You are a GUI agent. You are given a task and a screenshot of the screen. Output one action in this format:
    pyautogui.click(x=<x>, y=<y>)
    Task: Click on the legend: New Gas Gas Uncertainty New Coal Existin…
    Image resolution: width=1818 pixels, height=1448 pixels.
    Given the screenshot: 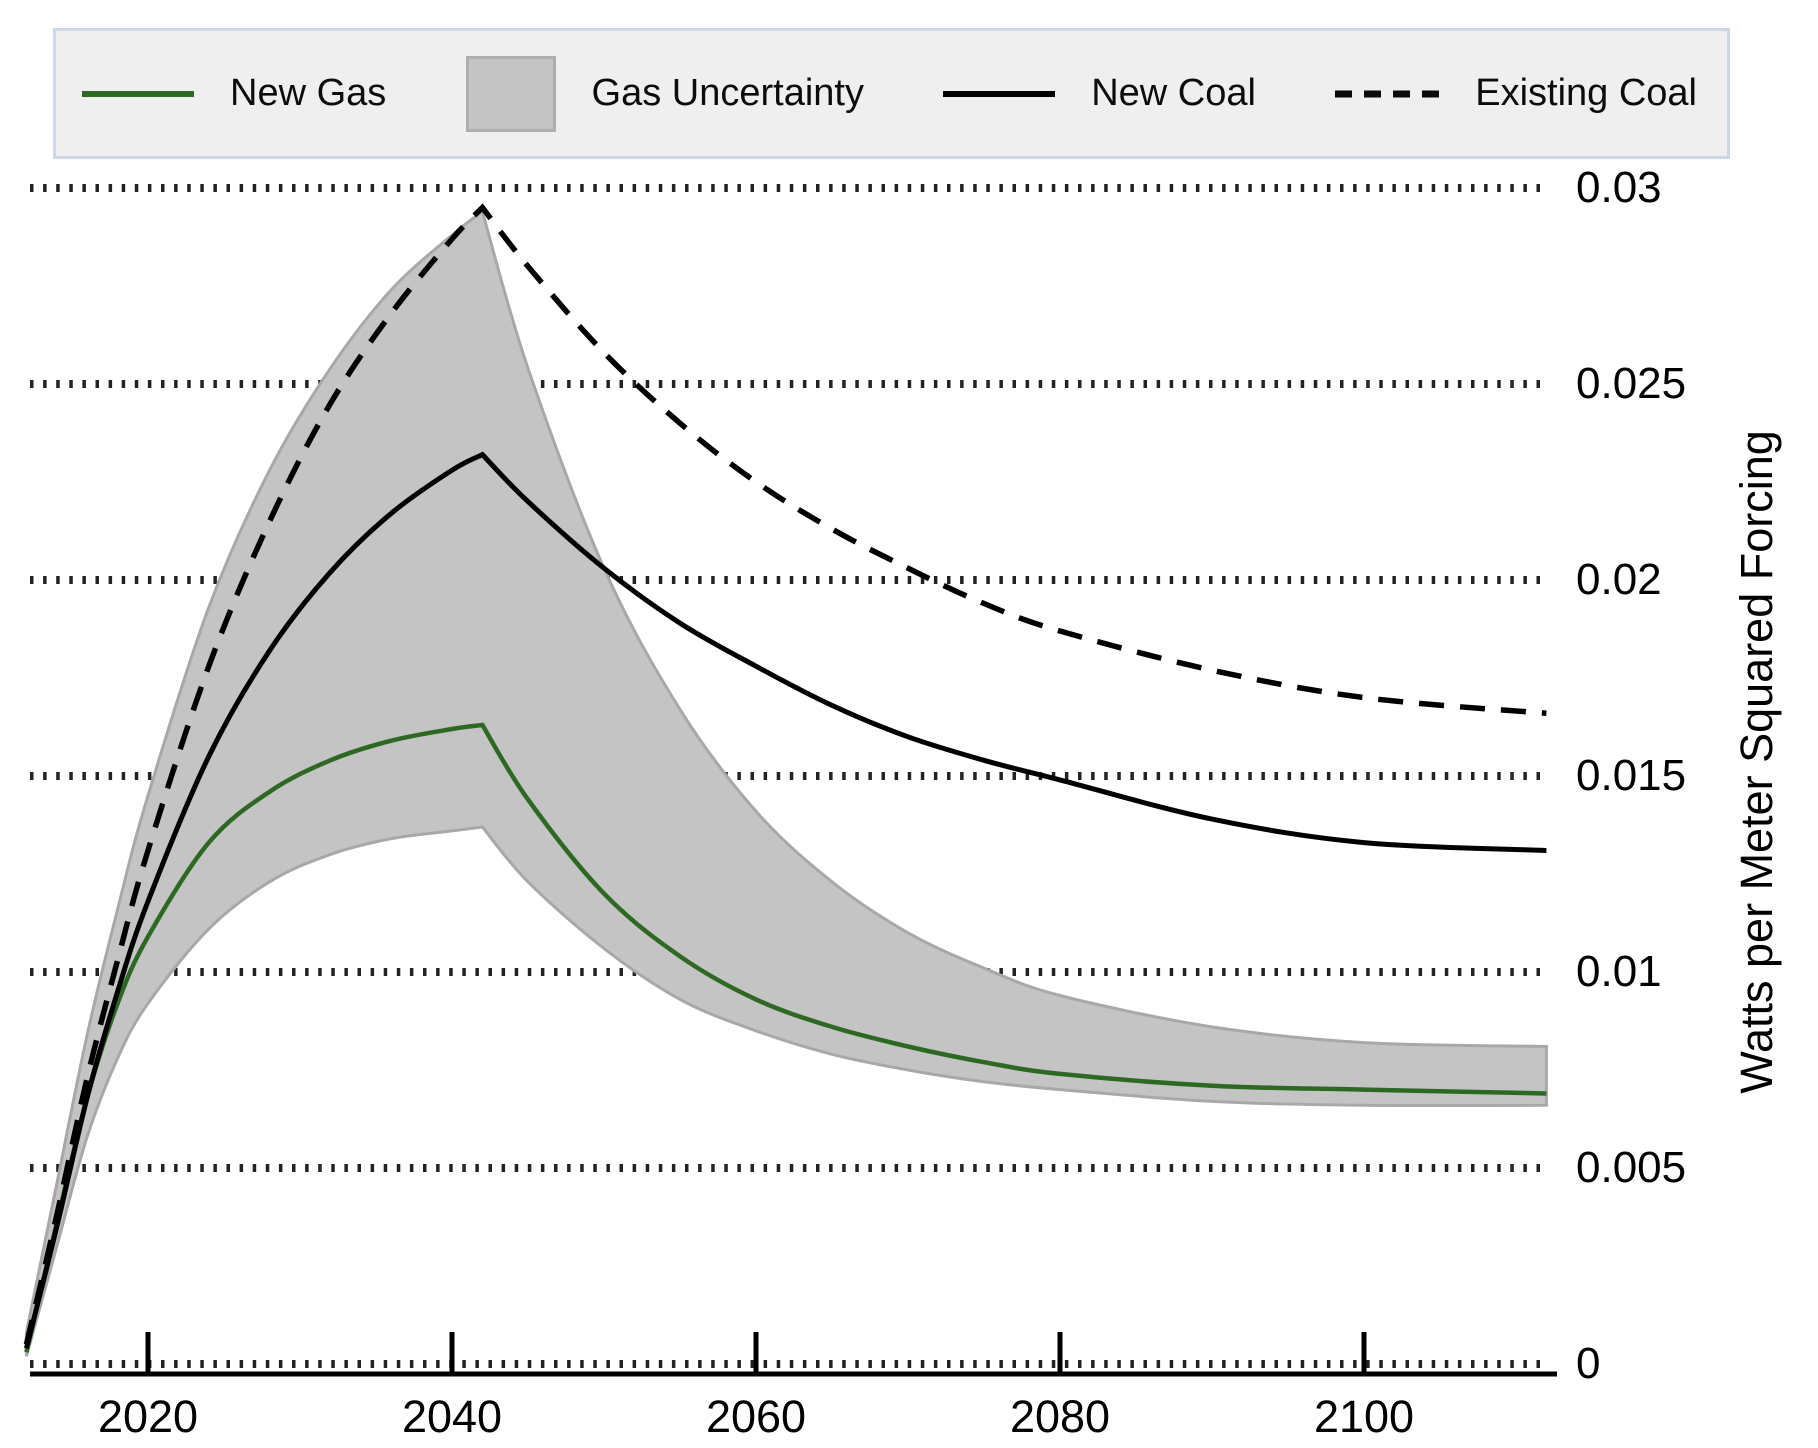 What is the action you would take?
    pyautogui.click(x=891, y=93)
    